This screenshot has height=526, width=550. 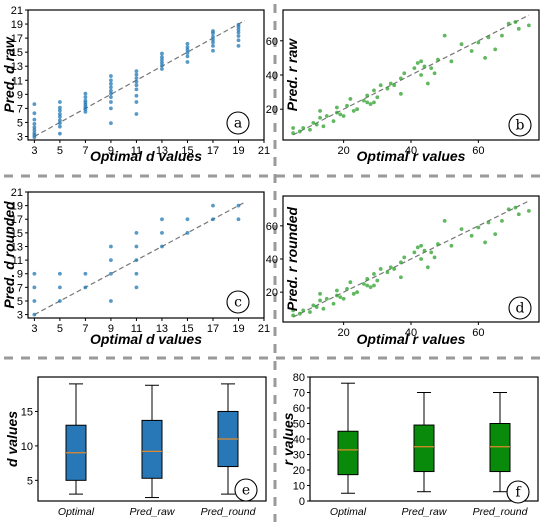 What do you see at coordinates (20, 288) in the screenshot?
I see `y-tick-label: 7` at bounding box center [20, 288].